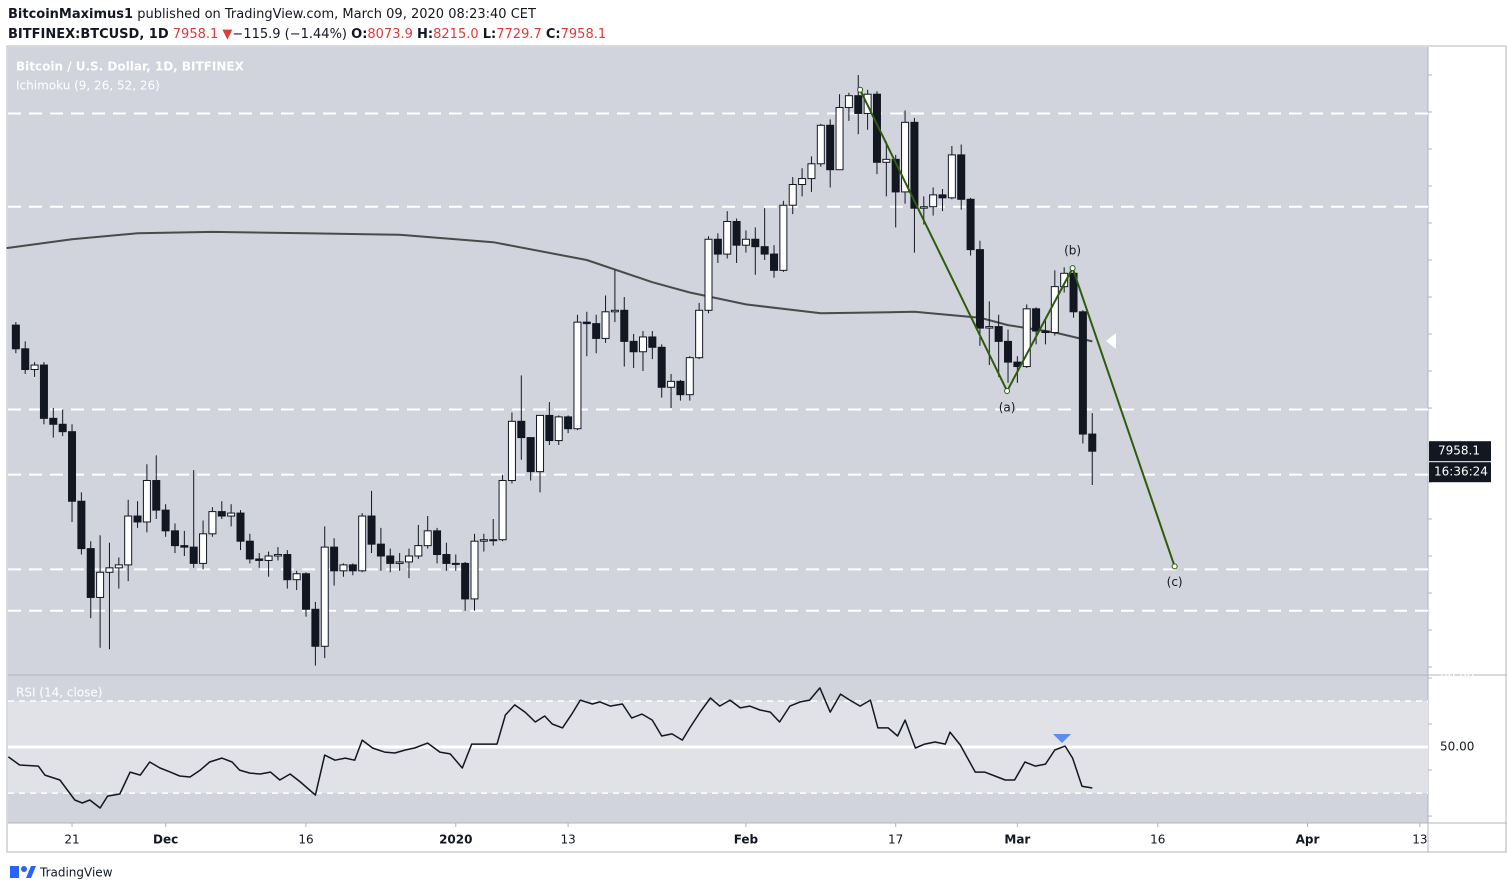  Describe the element at coordinates (895, 840) in the screenshot. I see `x-tick-label: 17` at that location.